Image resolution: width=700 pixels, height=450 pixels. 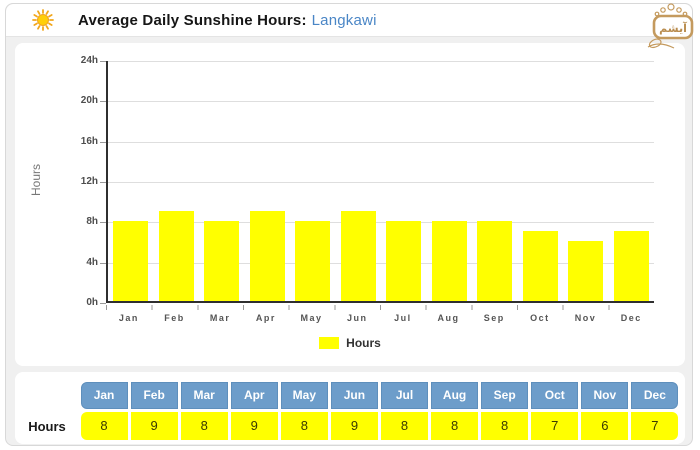 I want to click on table-header-oct: Oct, so click(x=555, y=395).